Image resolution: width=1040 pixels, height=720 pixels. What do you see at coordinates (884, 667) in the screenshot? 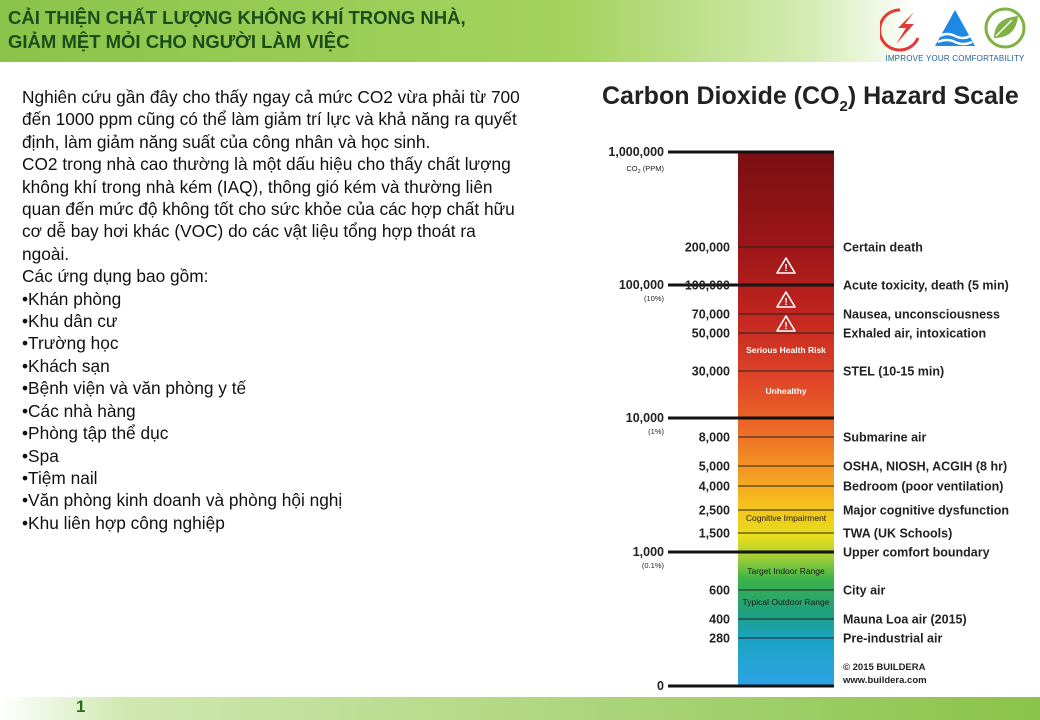
I see `copyright-text: © 2015 BUILDERA` at bounding box center [884, 667].